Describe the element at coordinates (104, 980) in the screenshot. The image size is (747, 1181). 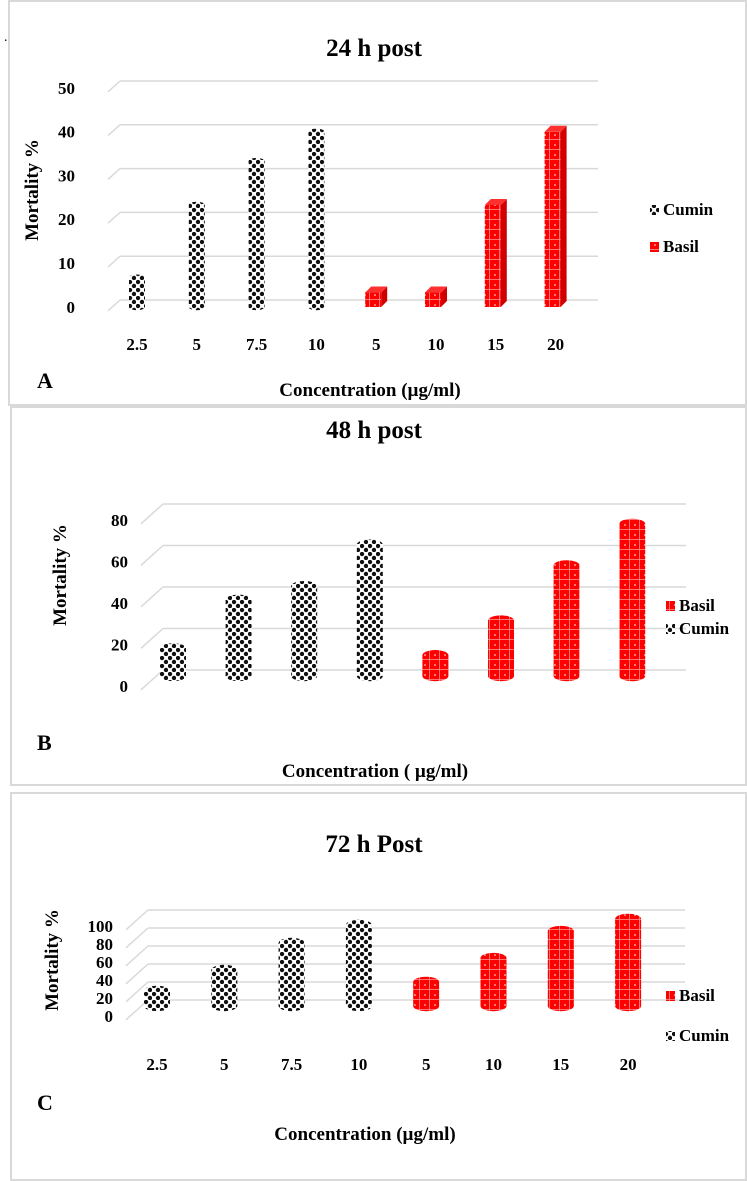
I see `panel-c-y-tick-label: 40` at that location.